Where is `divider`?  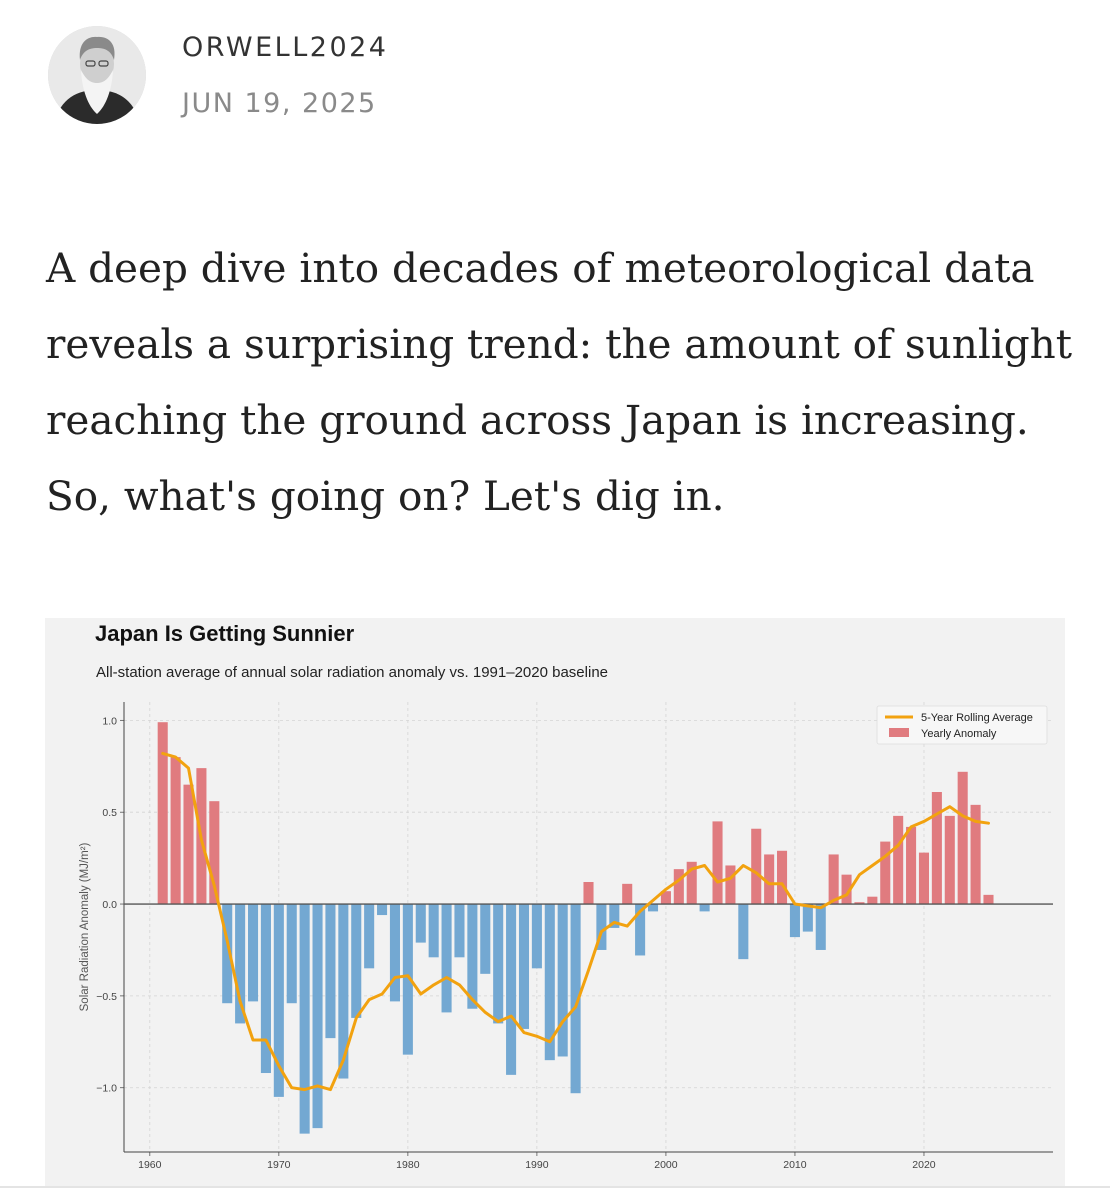
divider is located at coordinates (555, 1187).